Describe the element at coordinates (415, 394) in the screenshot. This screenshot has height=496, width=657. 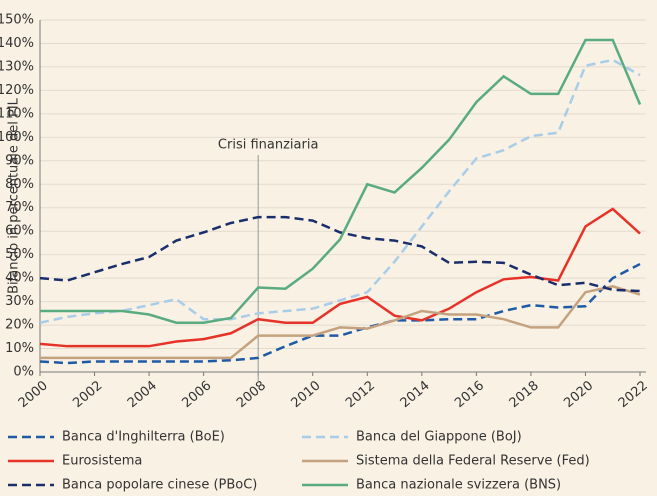
I see `x-tick-label: 2014` at that location.